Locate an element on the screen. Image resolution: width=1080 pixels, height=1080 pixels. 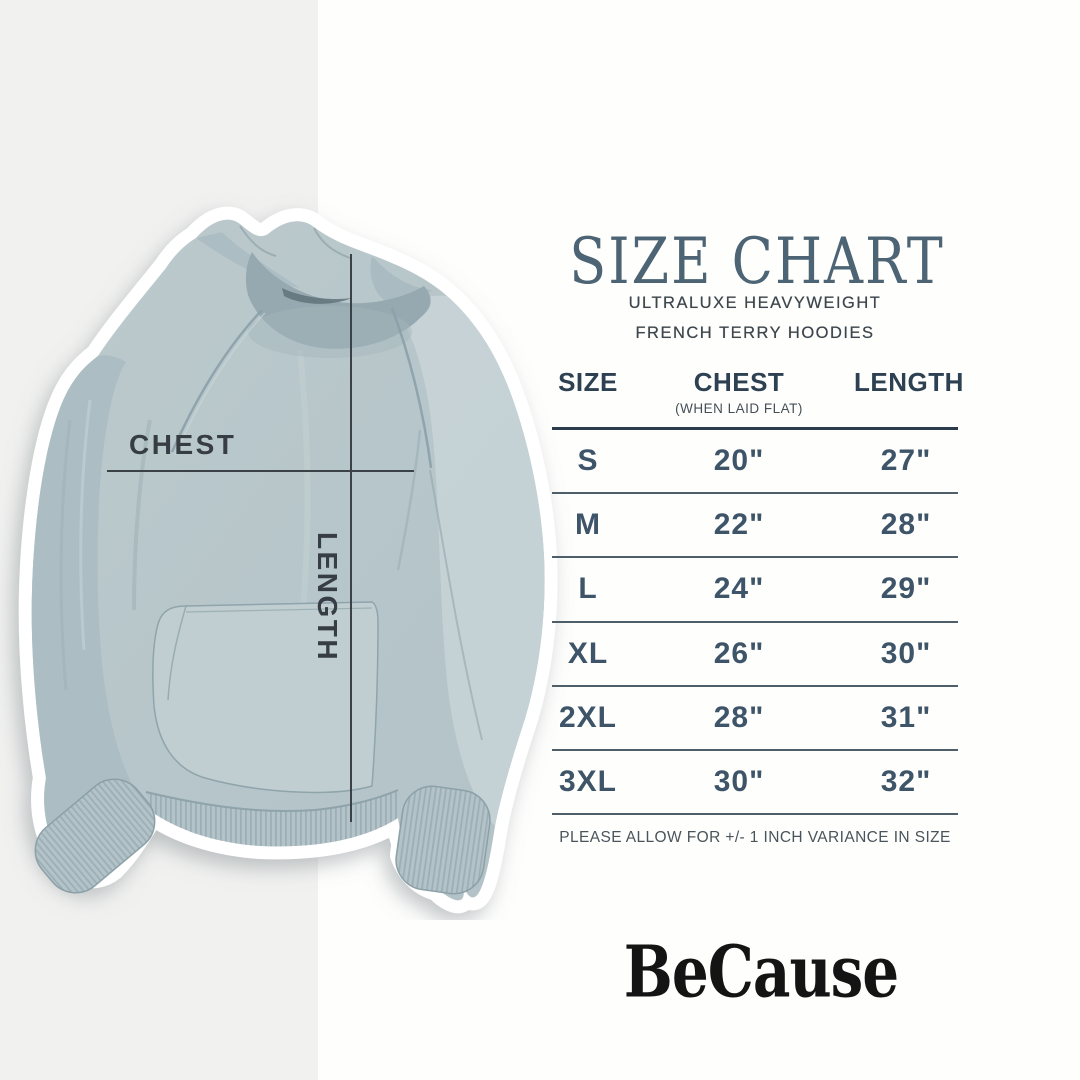
brand-logo: BeCause is located at coordinates (761, 972).